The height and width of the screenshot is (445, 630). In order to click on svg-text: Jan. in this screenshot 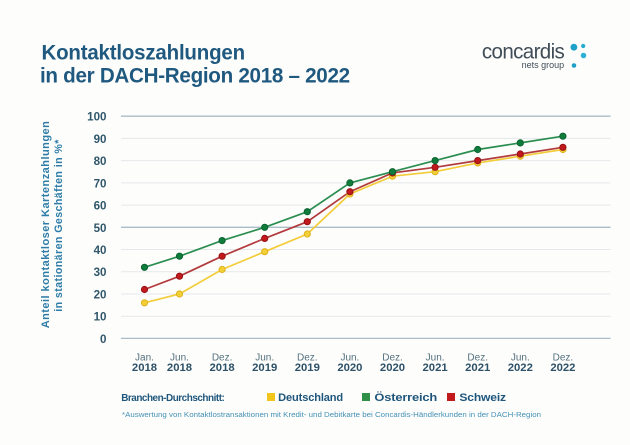, I will do `click(144, 358)`.